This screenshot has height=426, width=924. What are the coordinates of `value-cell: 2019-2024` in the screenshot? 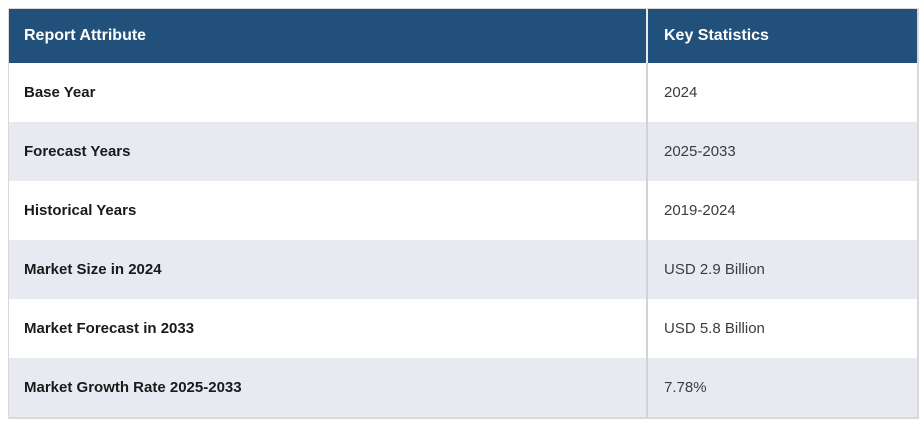 It's located at (781, 210).